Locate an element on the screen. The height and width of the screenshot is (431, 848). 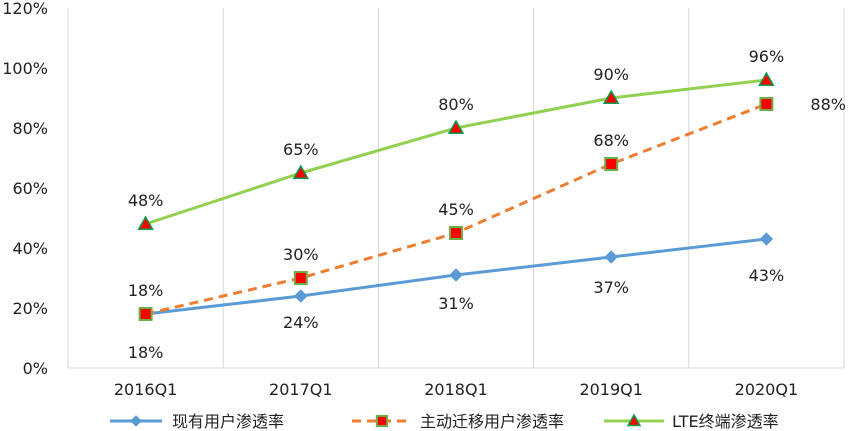
data-label: 90% is located at coordinates (611, 74).